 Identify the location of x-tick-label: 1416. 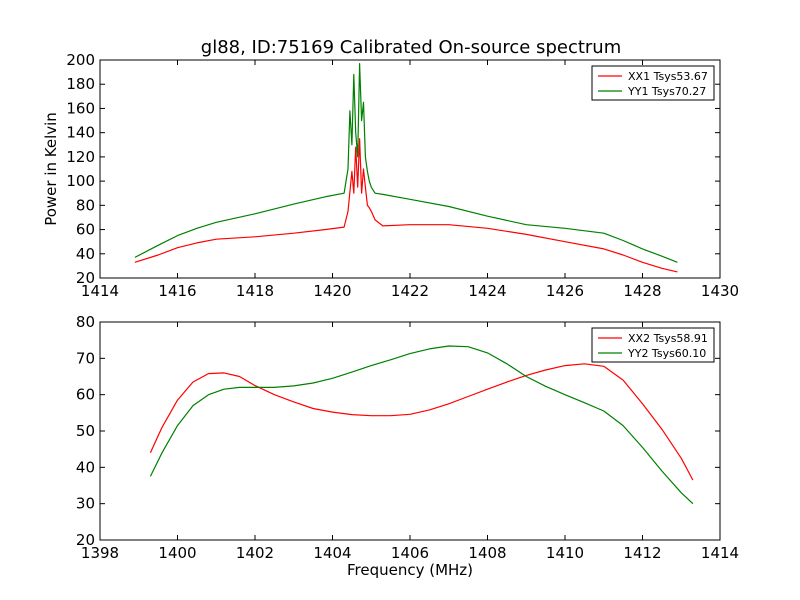
(177, 291).